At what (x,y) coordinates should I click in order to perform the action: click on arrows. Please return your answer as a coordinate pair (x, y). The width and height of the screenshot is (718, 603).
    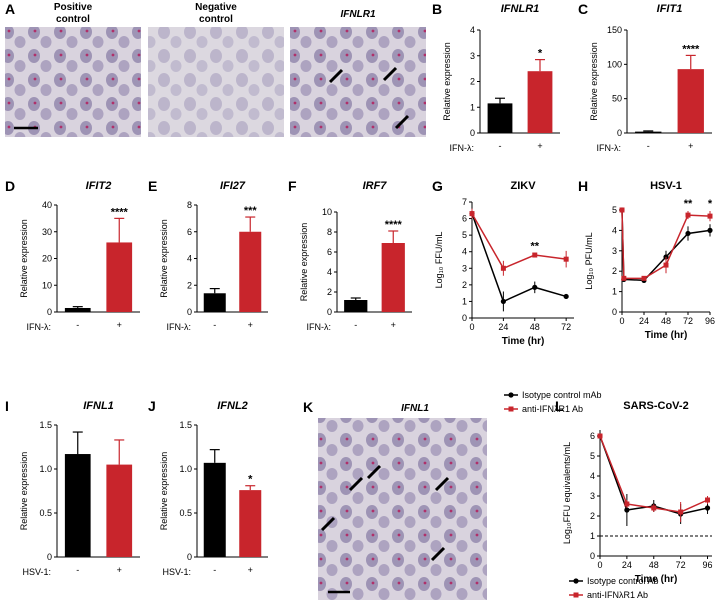
    Looking at the image, I should click on (385, 513).